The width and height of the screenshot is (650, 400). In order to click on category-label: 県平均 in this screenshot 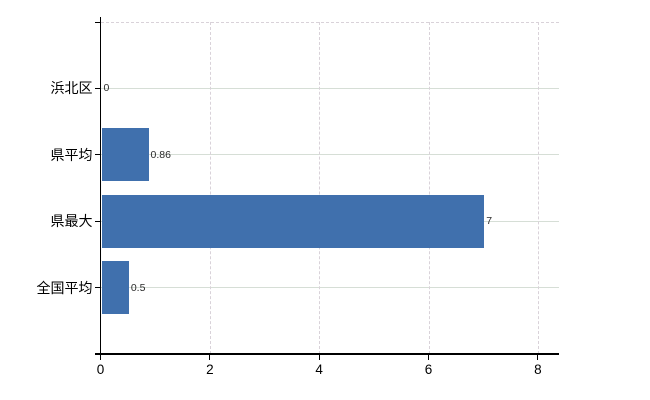, I will do `click(71, 154)`.